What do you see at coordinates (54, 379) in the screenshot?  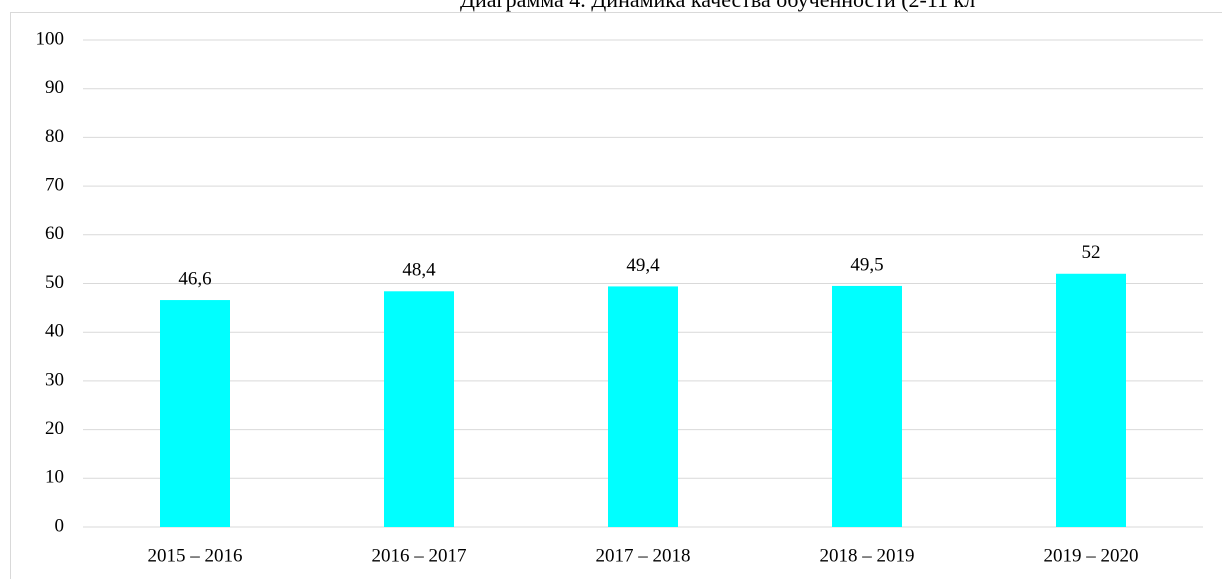 I see `y-tick-label: 30` at bounding box center [54, 379].